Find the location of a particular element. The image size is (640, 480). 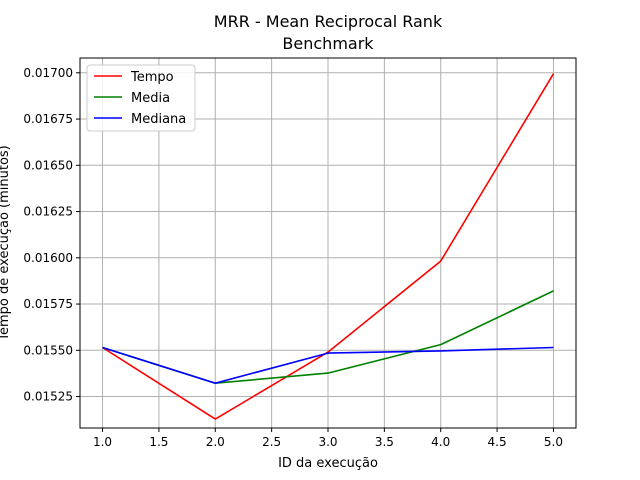

y-tick-label: 0.01650 is located at coordinates (48, 165).